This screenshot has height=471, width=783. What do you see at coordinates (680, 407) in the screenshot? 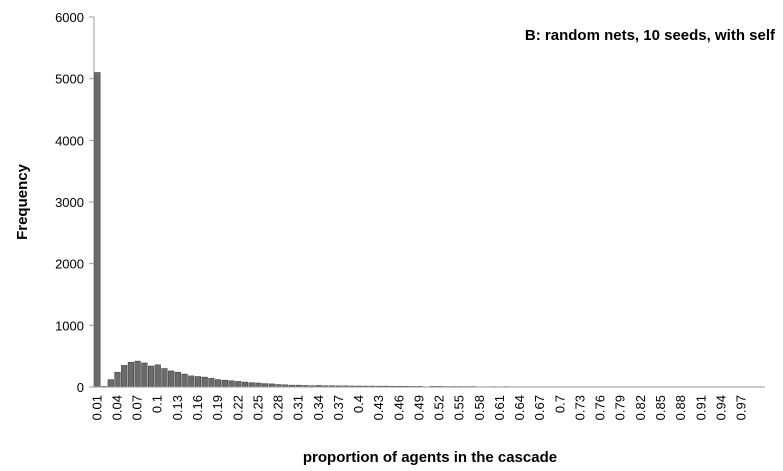
I see `x-tick-label: 0.88` at bounding box center [680, 407].